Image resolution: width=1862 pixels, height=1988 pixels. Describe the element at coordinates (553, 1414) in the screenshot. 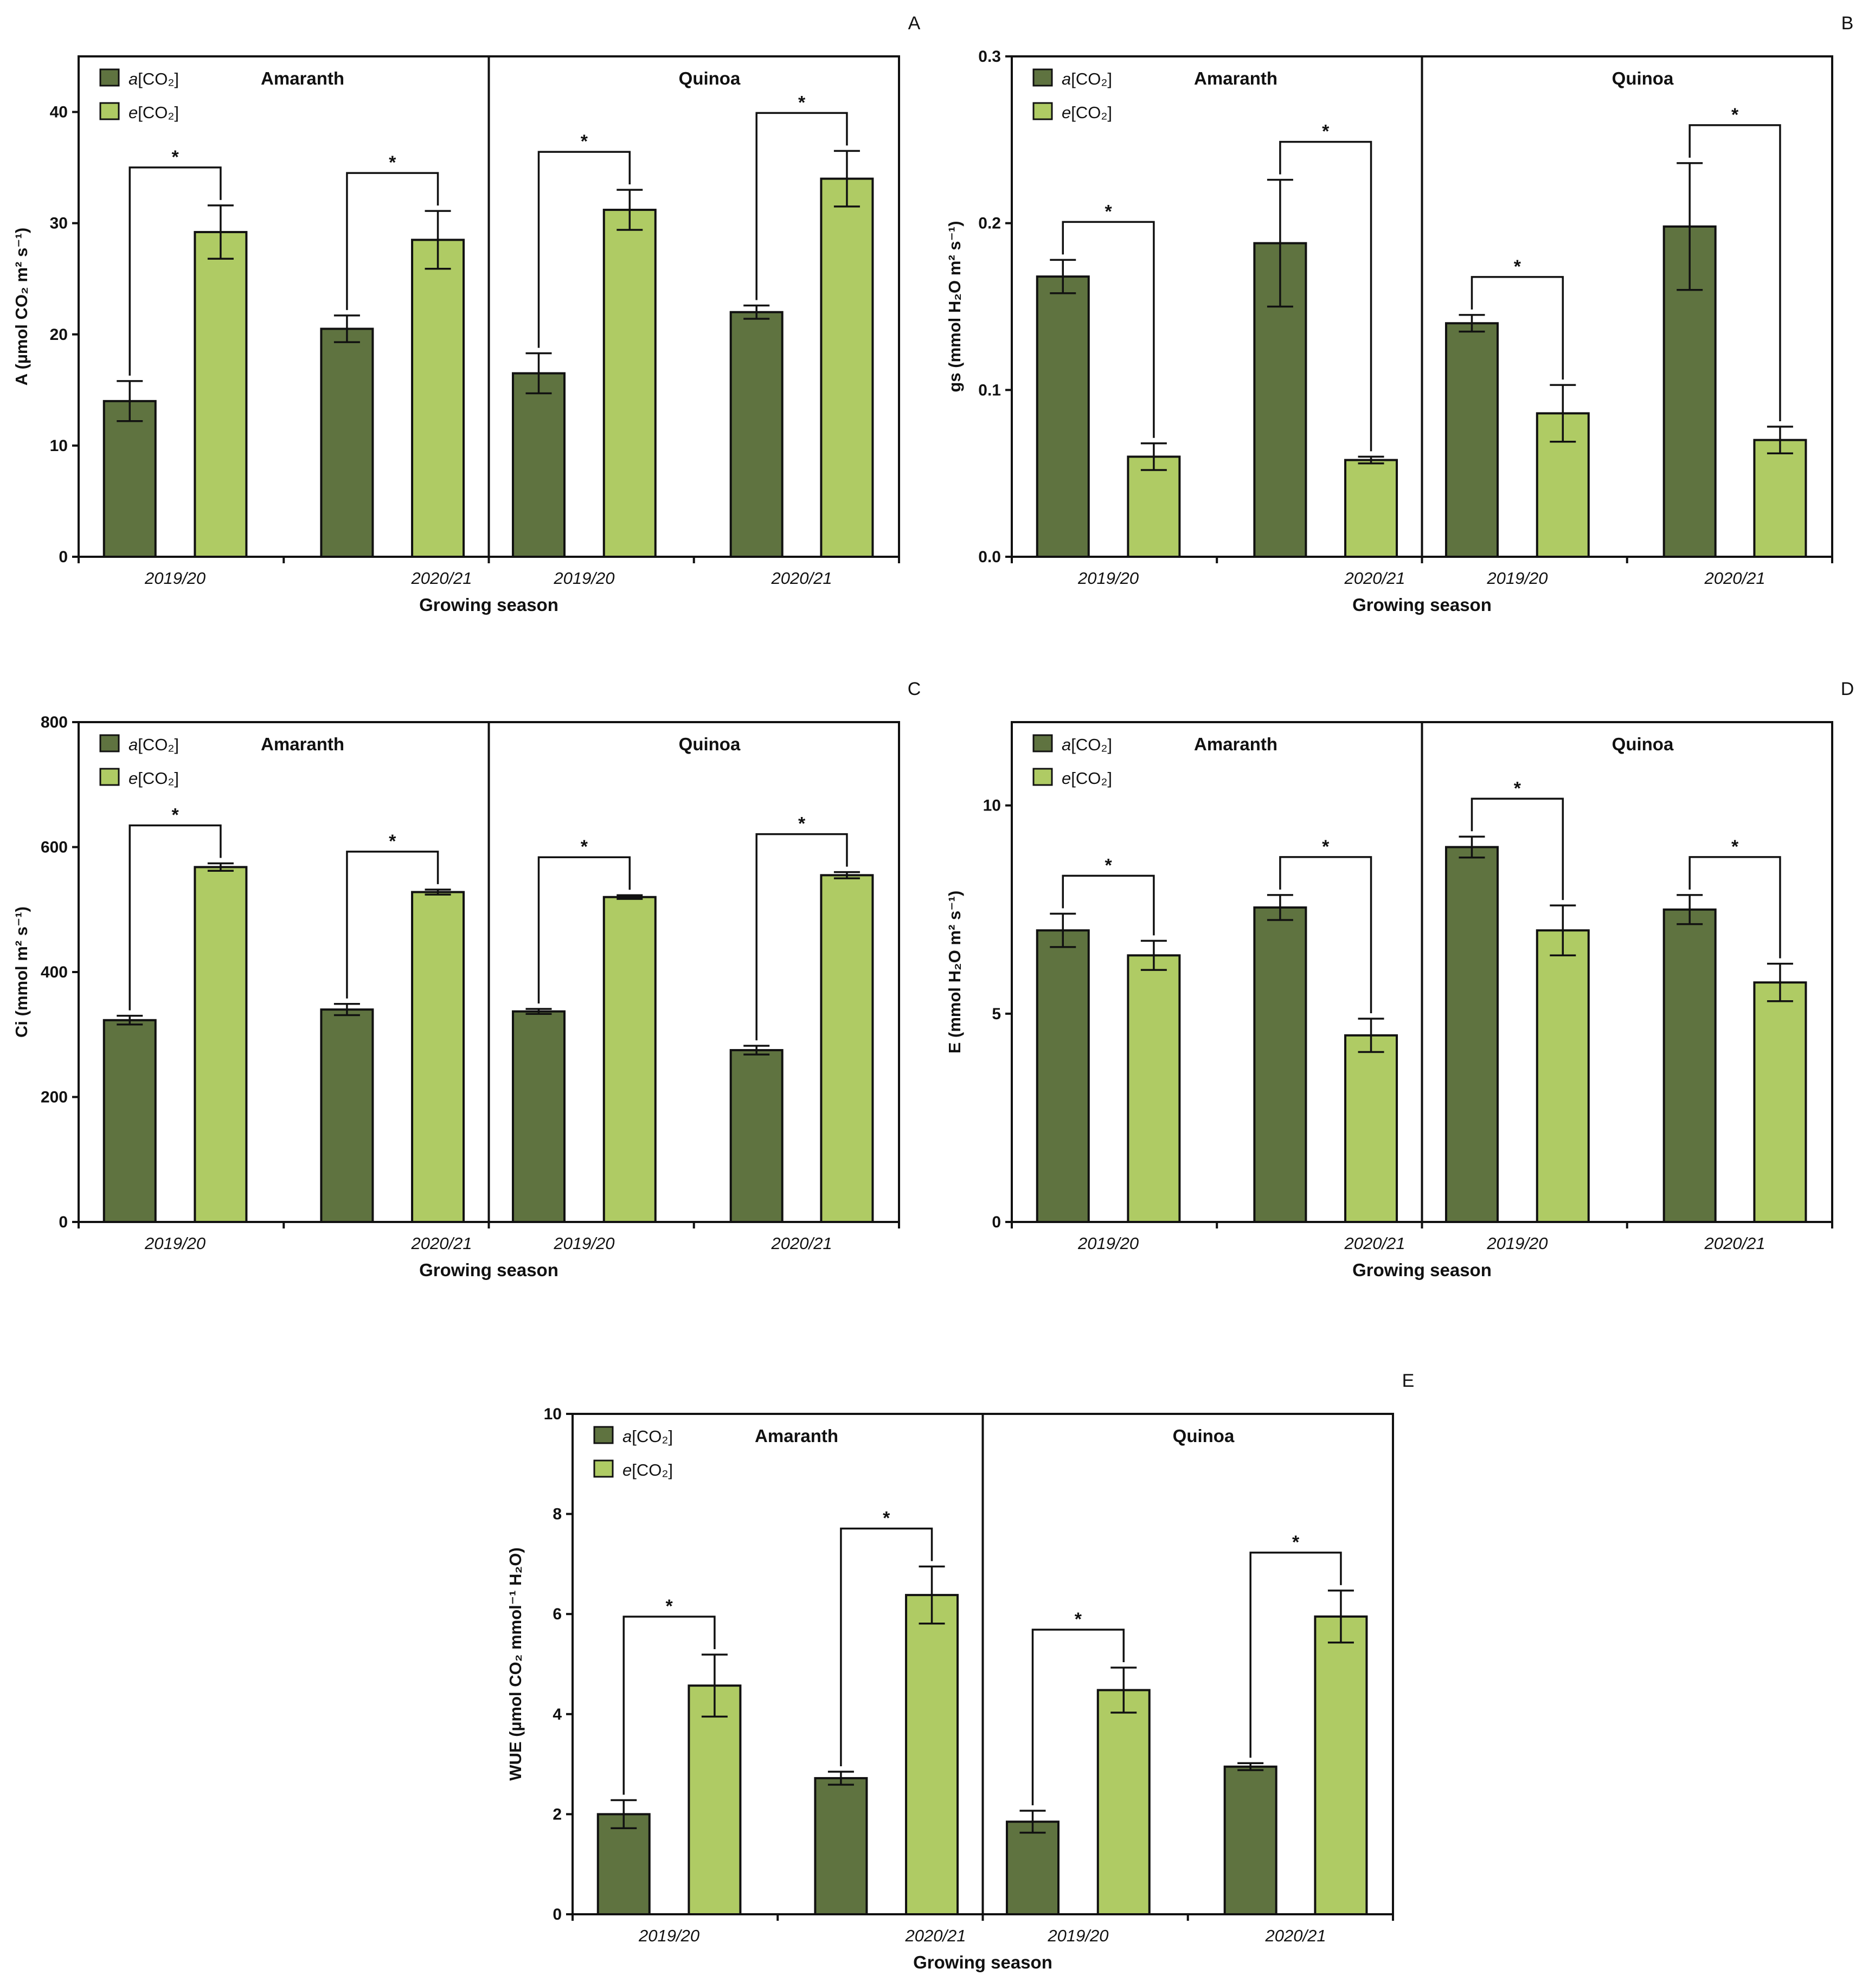

I see `y-tick-label: 10` at that location.